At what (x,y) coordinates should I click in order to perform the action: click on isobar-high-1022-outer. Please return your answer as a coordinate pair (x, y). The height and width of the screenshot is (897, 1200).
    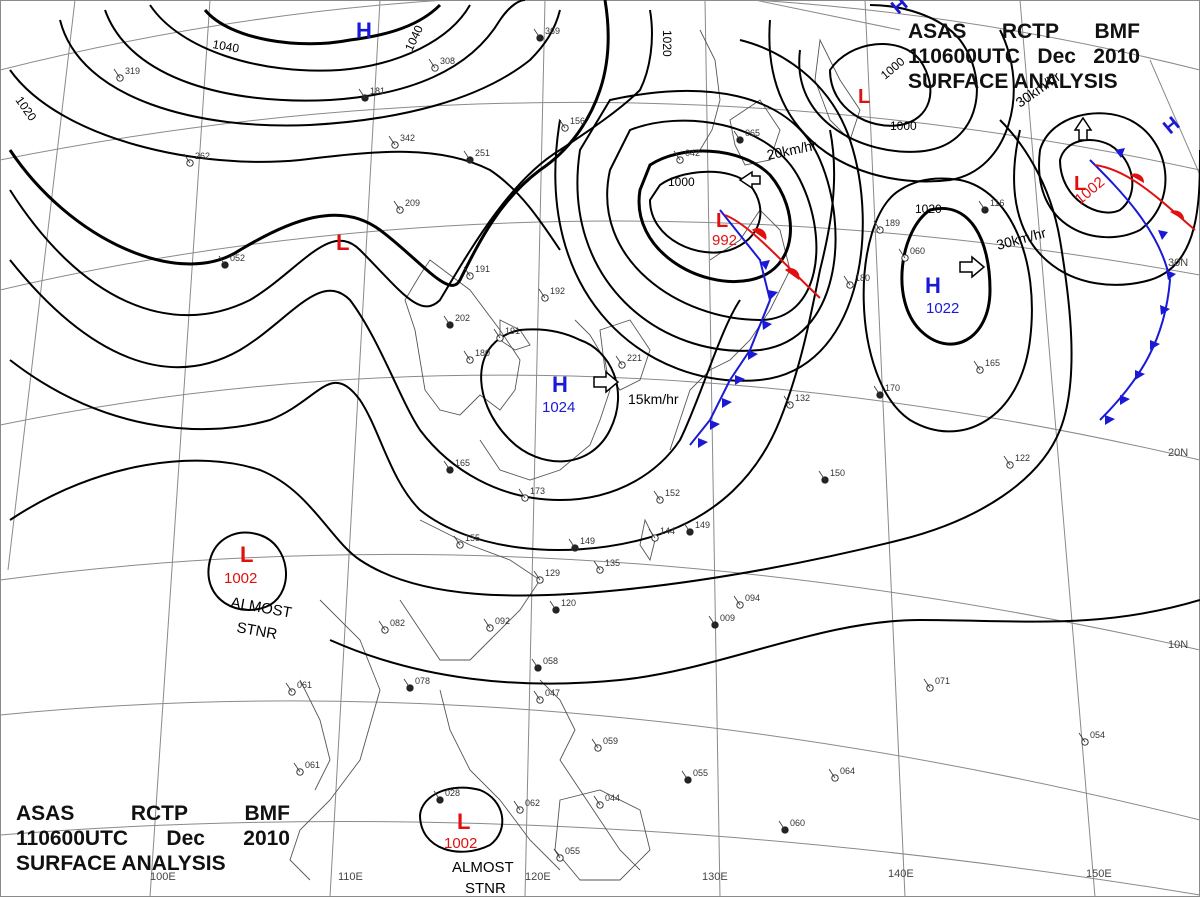
    Looking at the image, I should click on (947, 305).